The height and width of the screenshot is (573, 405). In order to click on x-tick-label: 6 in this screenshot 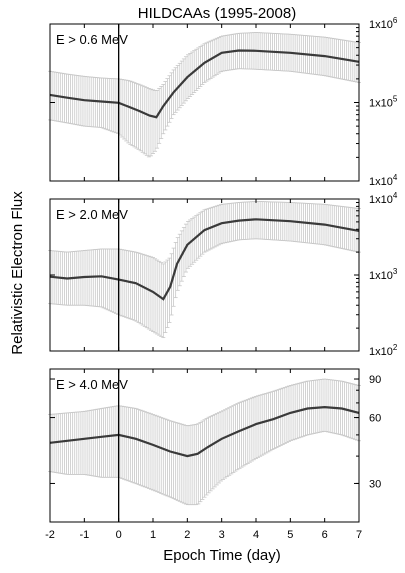, I will do `click(325, 535)`.